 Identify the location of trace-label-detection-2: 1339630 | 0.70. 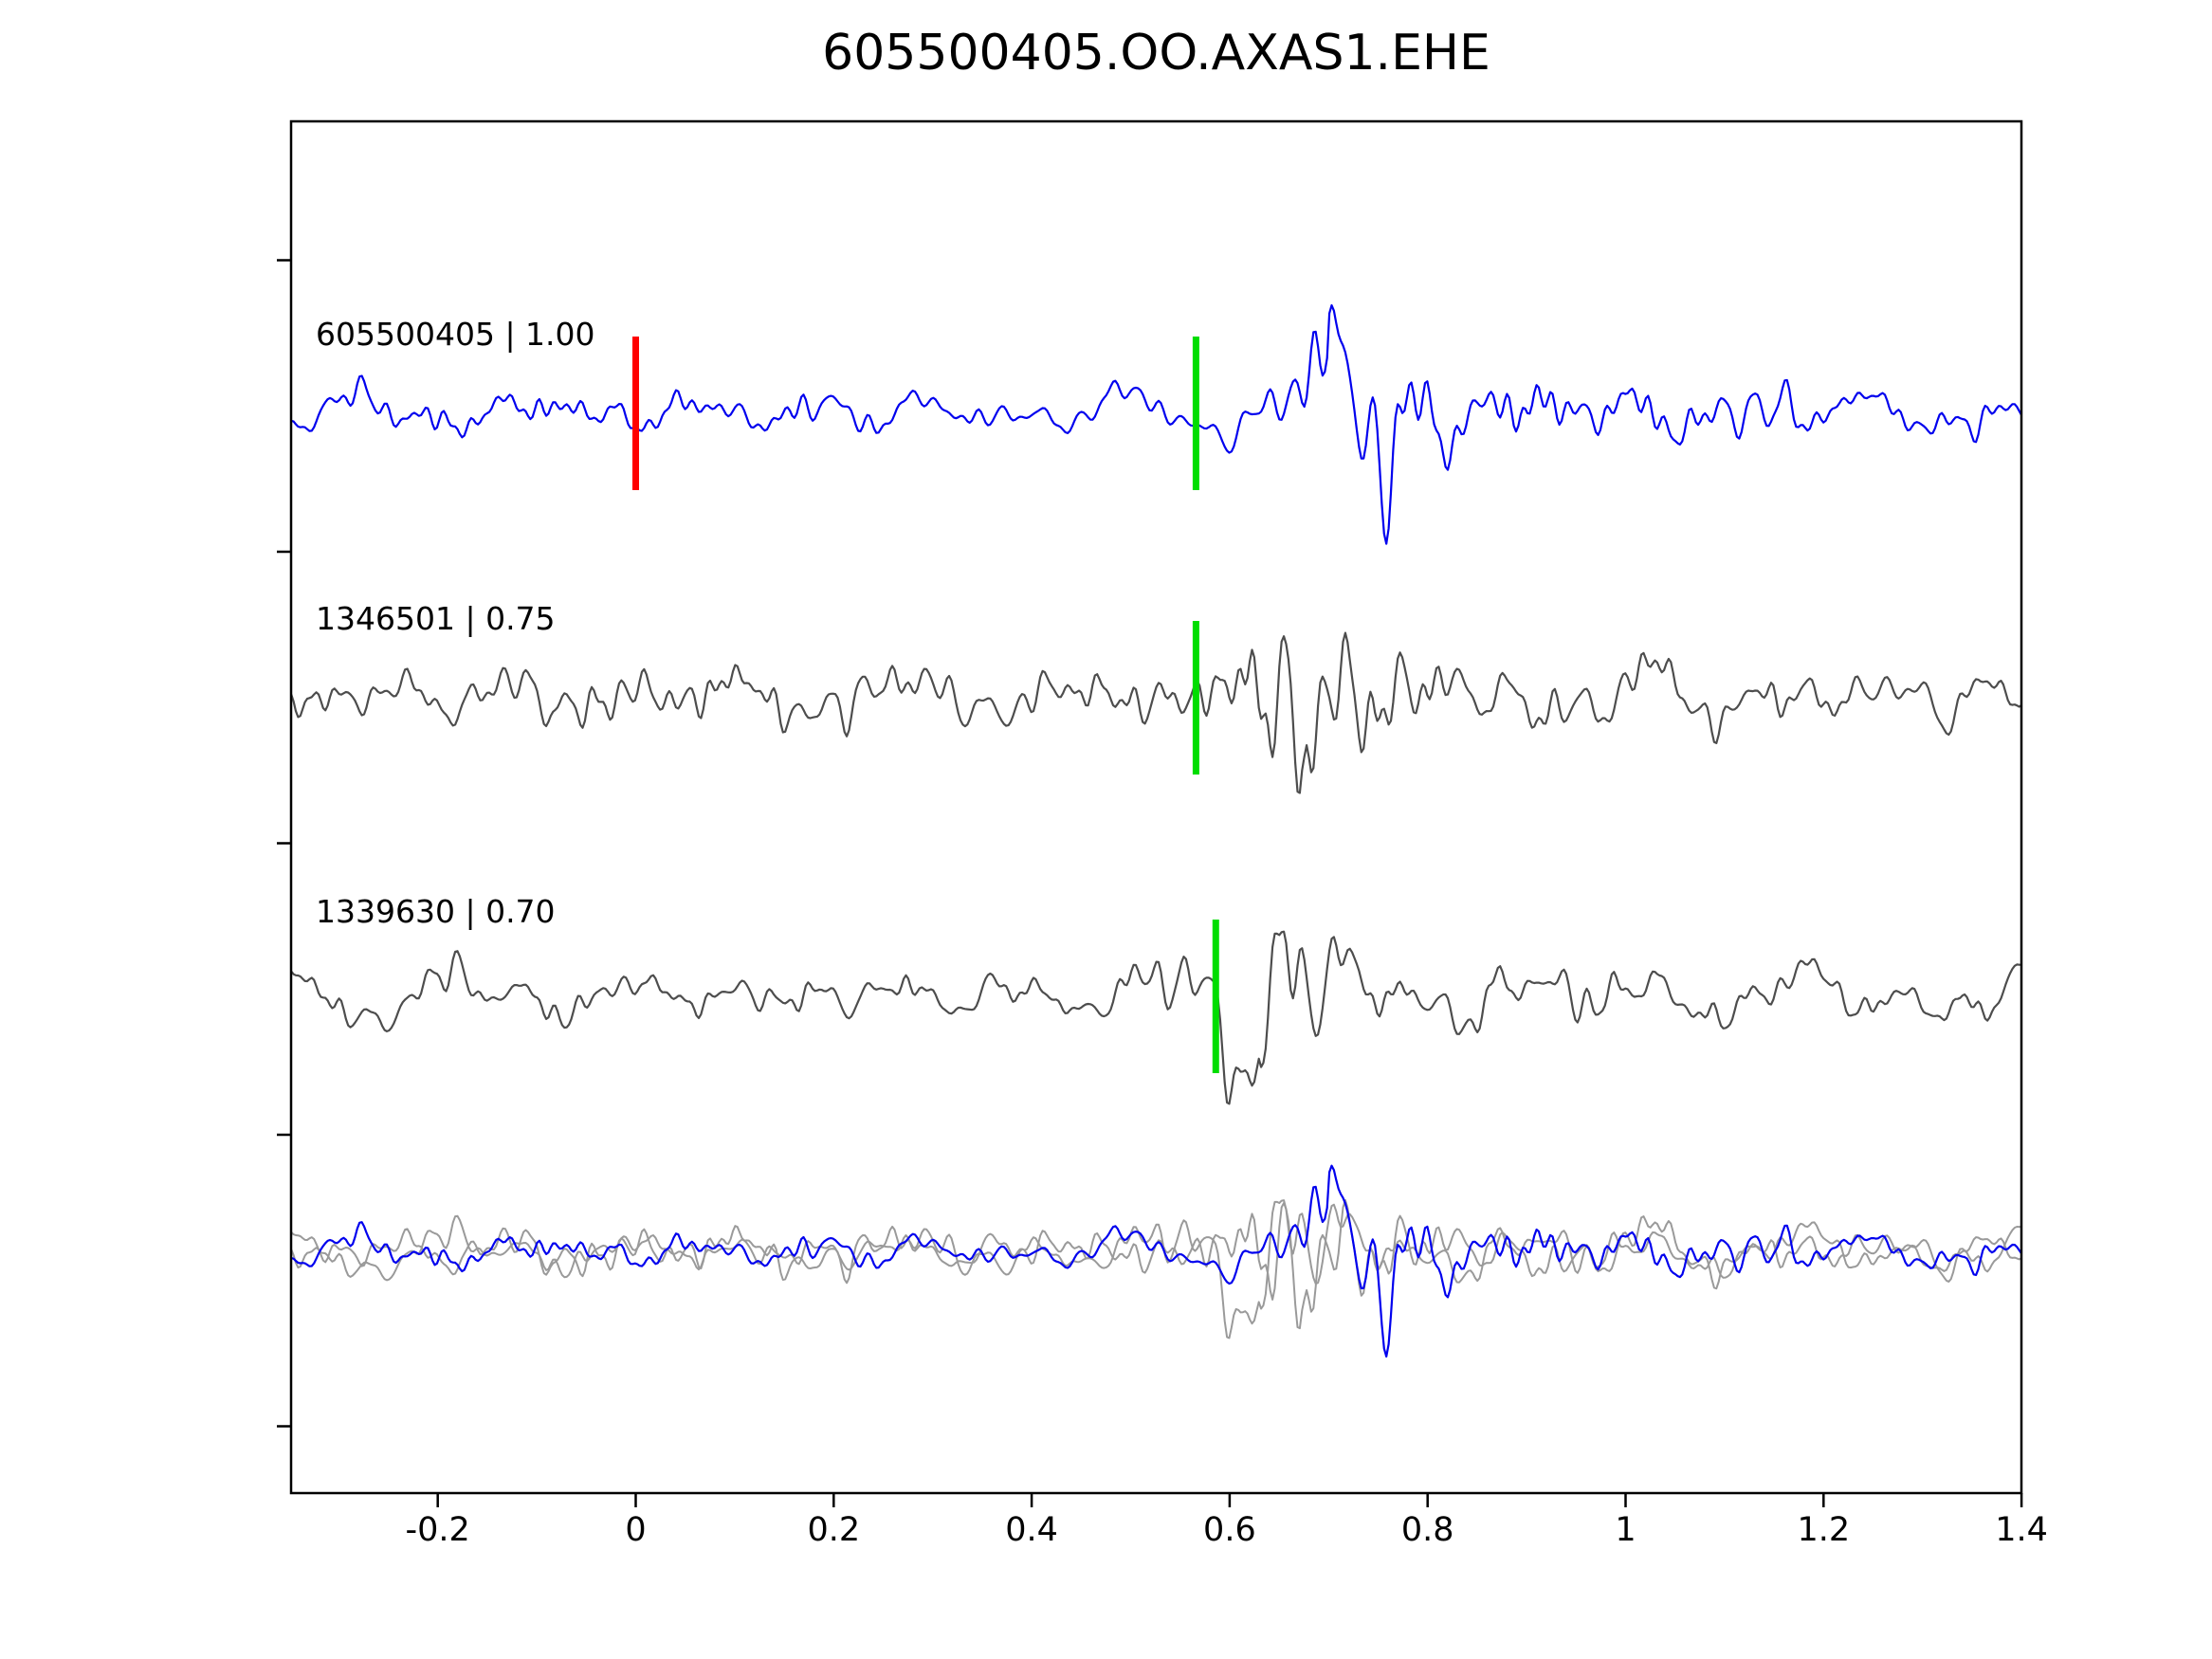
(436, 911).